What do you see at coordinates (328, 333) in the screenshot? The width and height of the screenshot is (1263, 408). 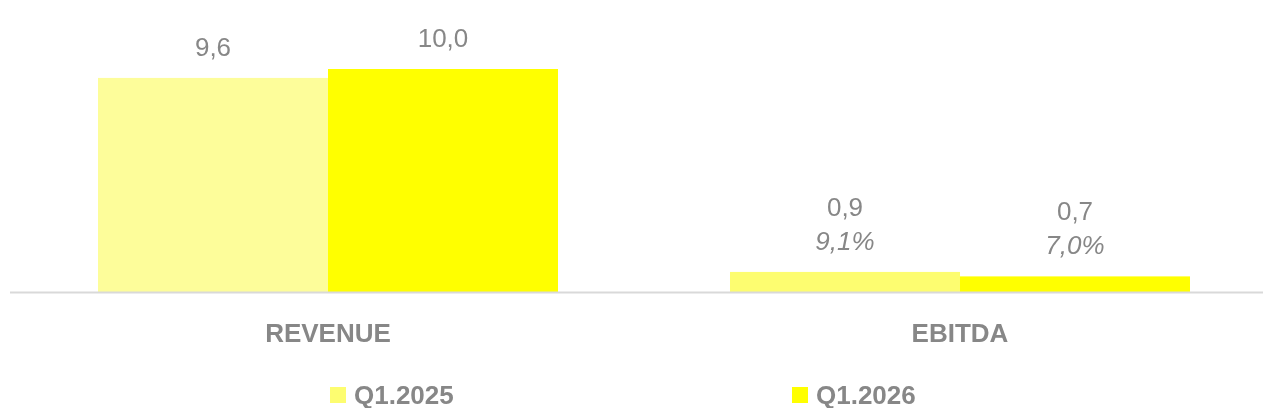 I see `x-tick-label: REVENUE` at bounding box center [328, 333].